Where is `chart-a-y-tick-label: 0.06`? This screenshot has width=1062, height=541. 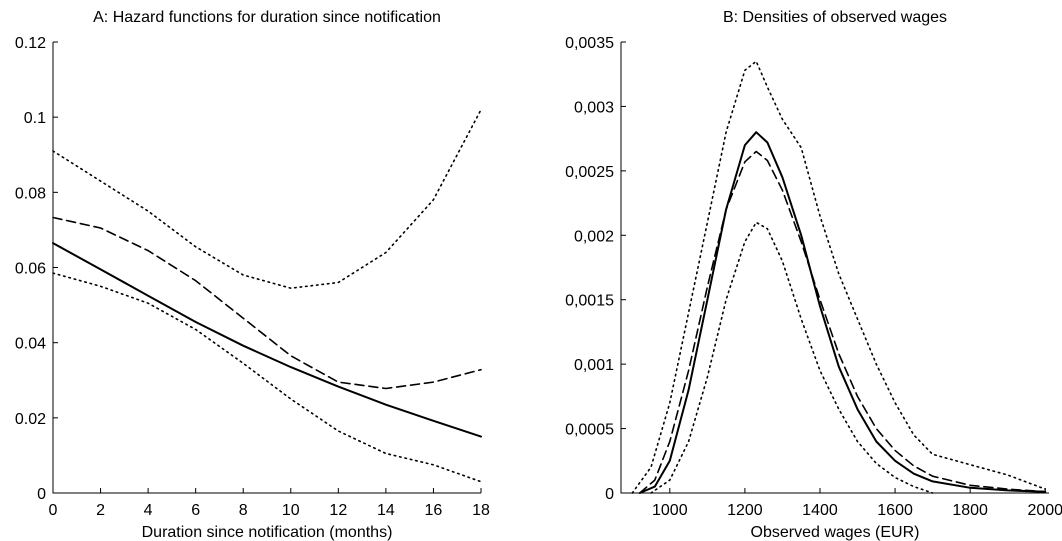 chart-a-y-tick-label: 0.06 is located at coordinates (30, 269).